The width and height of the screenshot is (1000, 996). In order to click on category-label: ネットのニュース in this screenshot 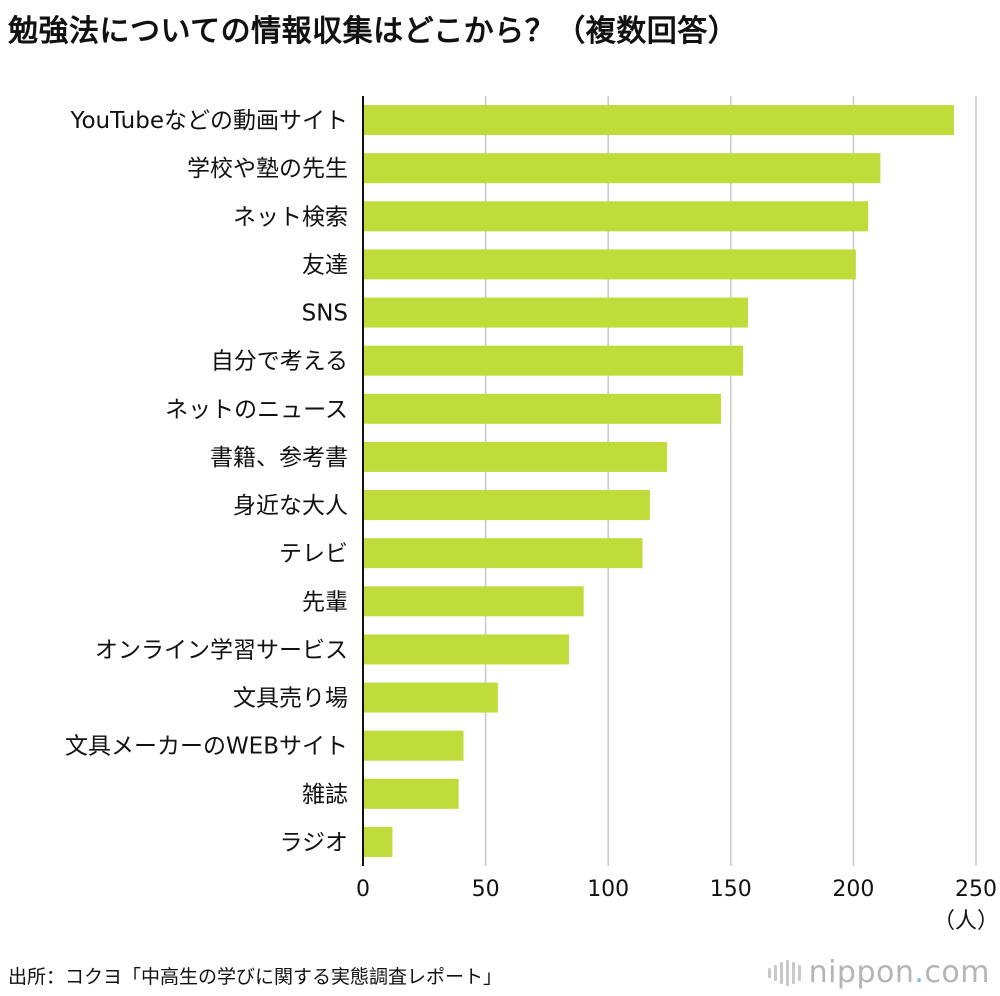, I will do `click(256, 410)`.